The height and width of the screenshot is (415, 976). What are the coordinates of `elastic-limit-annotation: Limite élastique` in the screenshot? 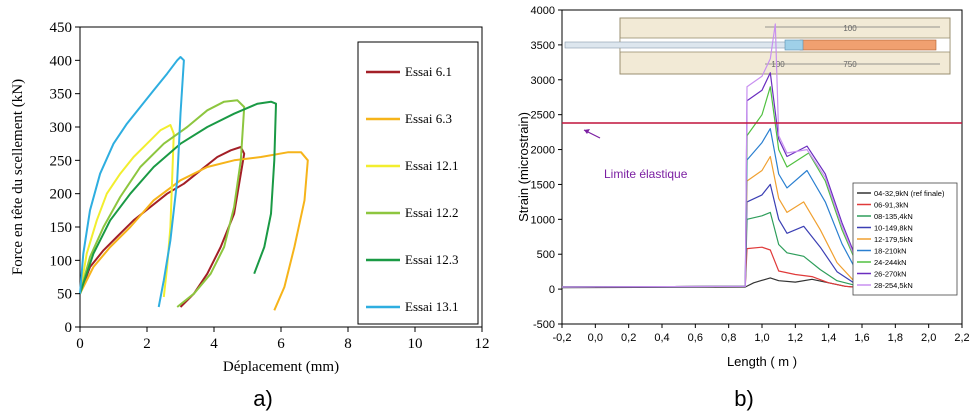 It's located at (635, 155).